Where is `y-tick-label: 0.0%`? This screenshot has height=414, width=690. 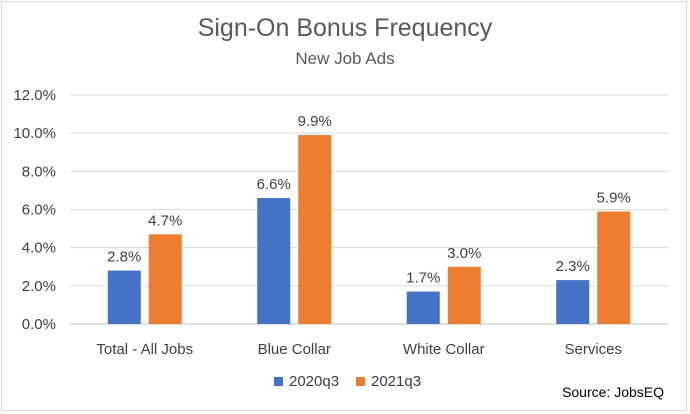 y-tick-label: 0.0% is located at coordinates (39, 324).